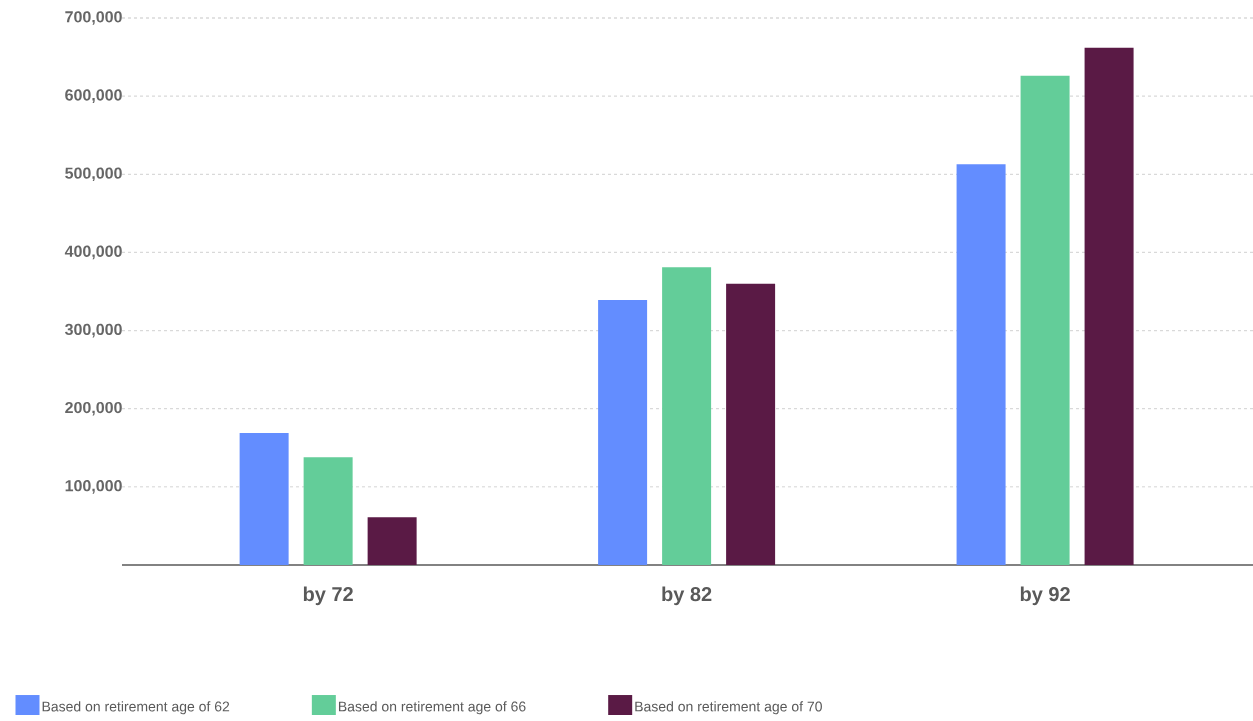 This screenshot has height=721, width=1253. Describe the element at coordinates (93, 96) in the screenshot. I see `y-tick-label: 600,000` at that location.